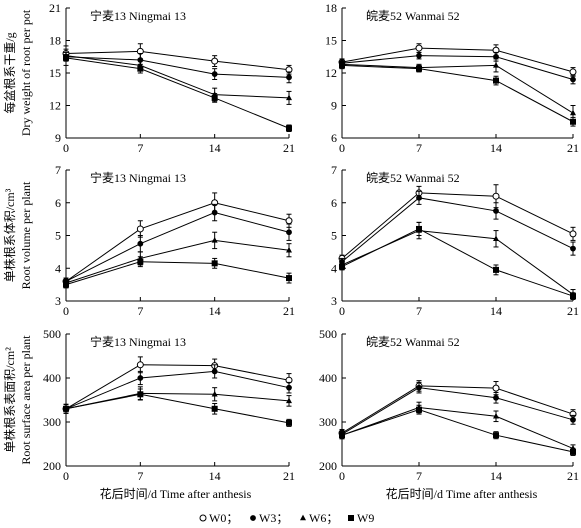 The image size is (581, 528). What do you see at coordinates (462, 493) in the screenshot?
I see `x-axis-title: 花后时间/d Time after anthesis` at bounding box center [462, 493].